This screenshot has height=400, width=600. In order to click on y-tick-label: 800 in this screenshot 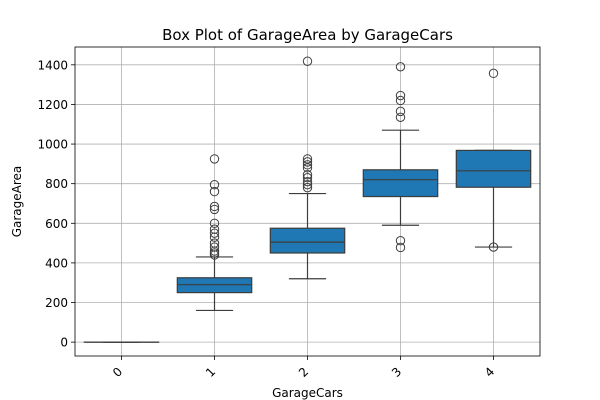, I will do `click(56, 184)`.